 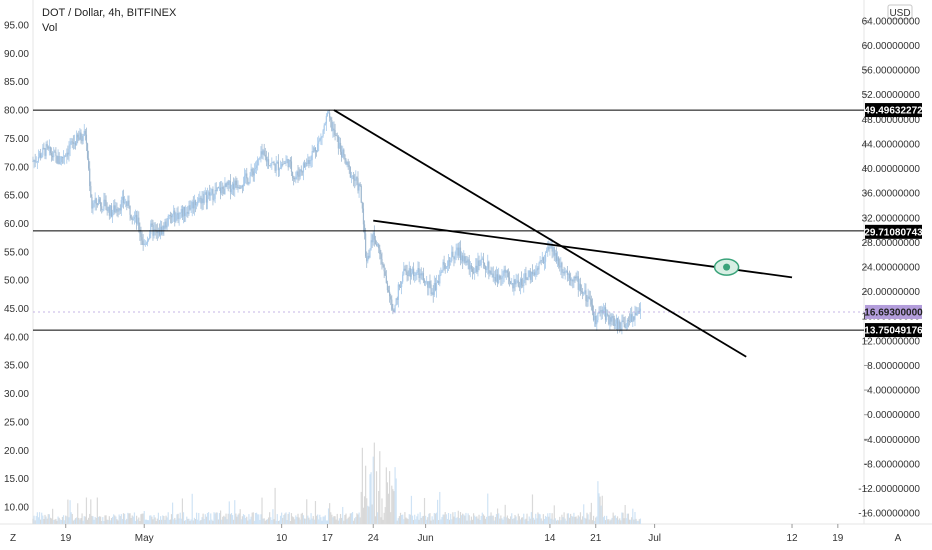 What do you see at coordinates (13, 538) in the screenshot?
I see `zoom-reset-label: Z` at bounding box center [13, 538].